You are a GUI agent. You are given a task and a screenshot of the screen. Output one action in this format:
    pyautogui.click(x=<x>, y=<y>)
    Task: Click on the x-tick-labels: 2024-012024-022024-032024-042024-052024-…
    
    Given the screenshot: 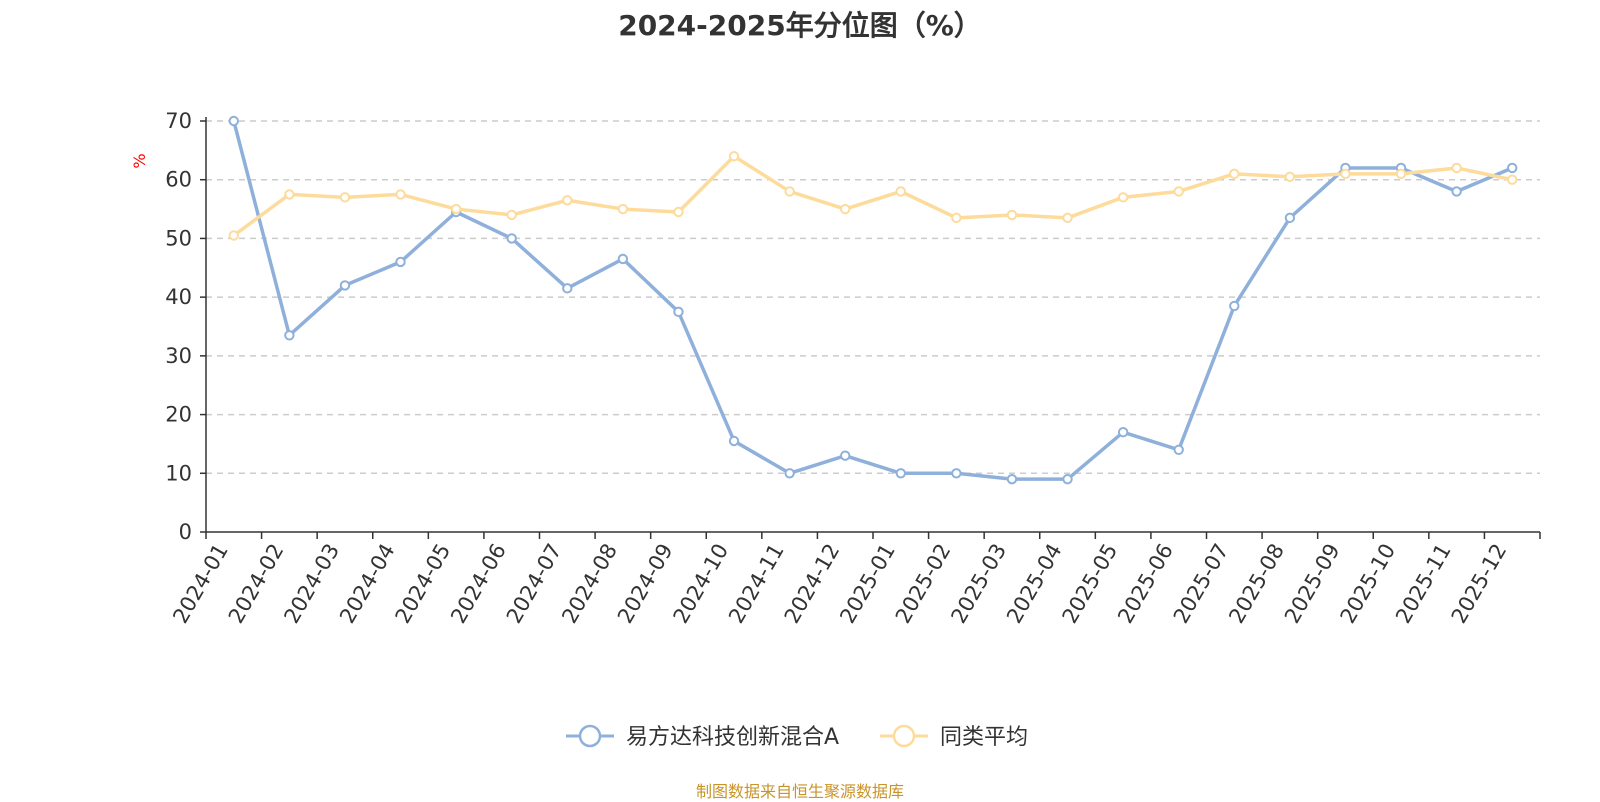 What is the action you would take?
    pyautogui.click(x=839, y=583)
    